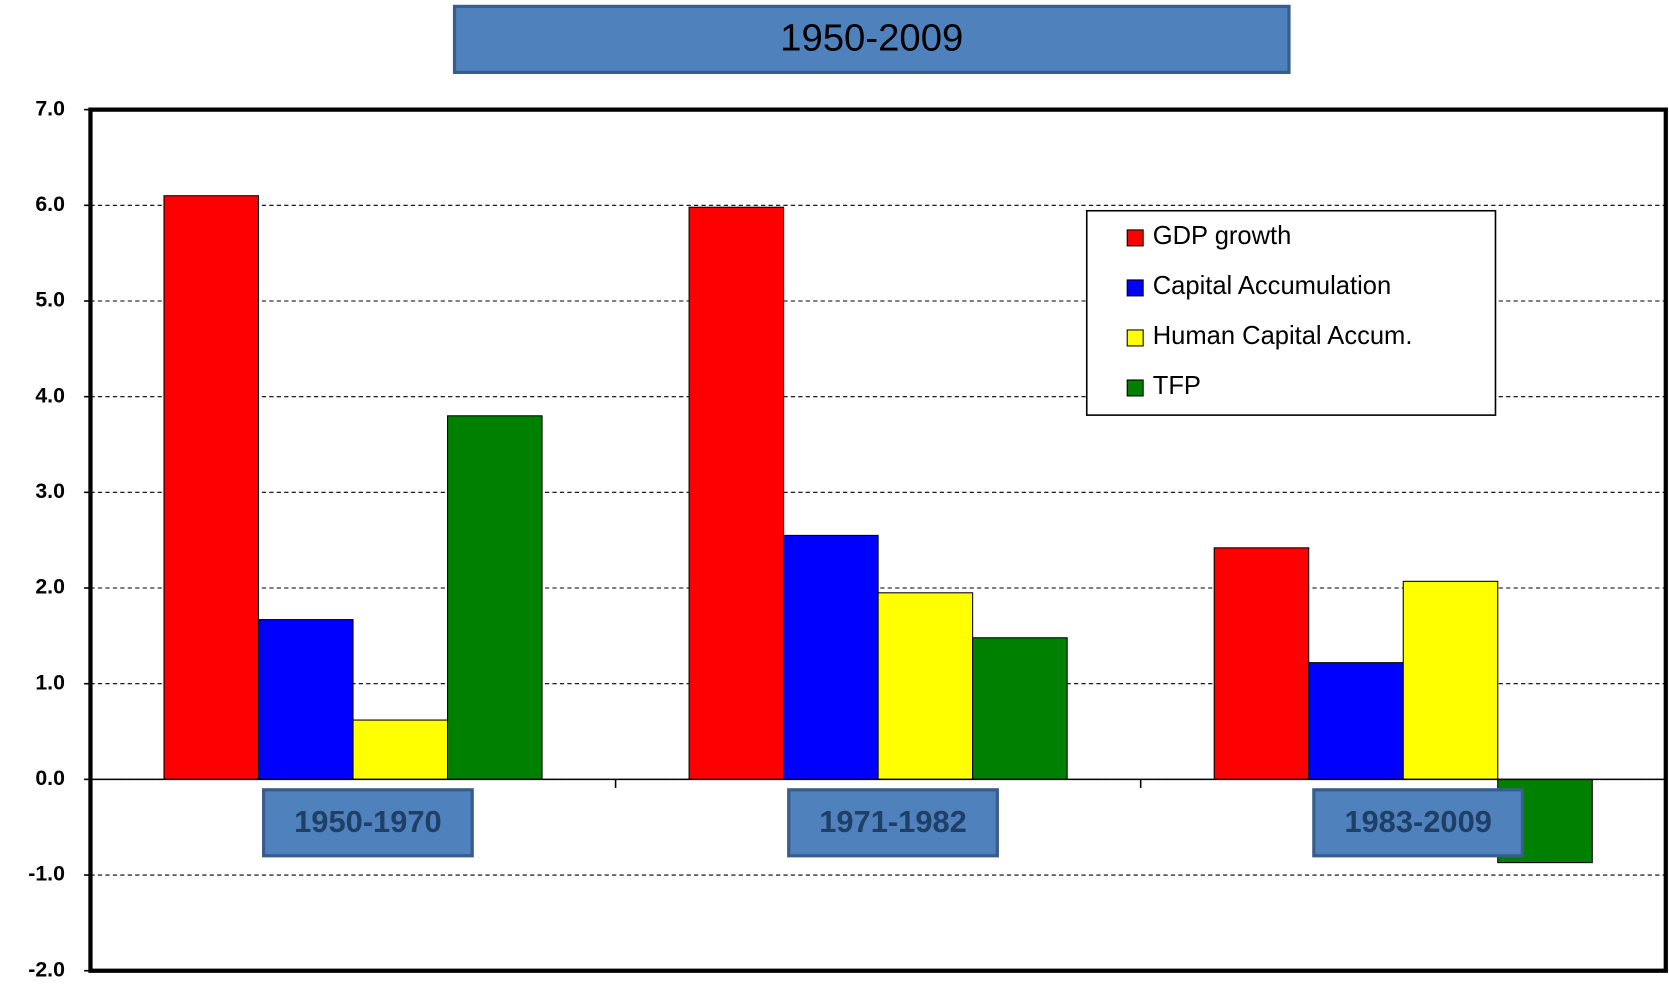  What do you see at coordinates (50, 682) in the screenshot?
I see `y-tick-label: 1.0` at bounding box center [50, 682].